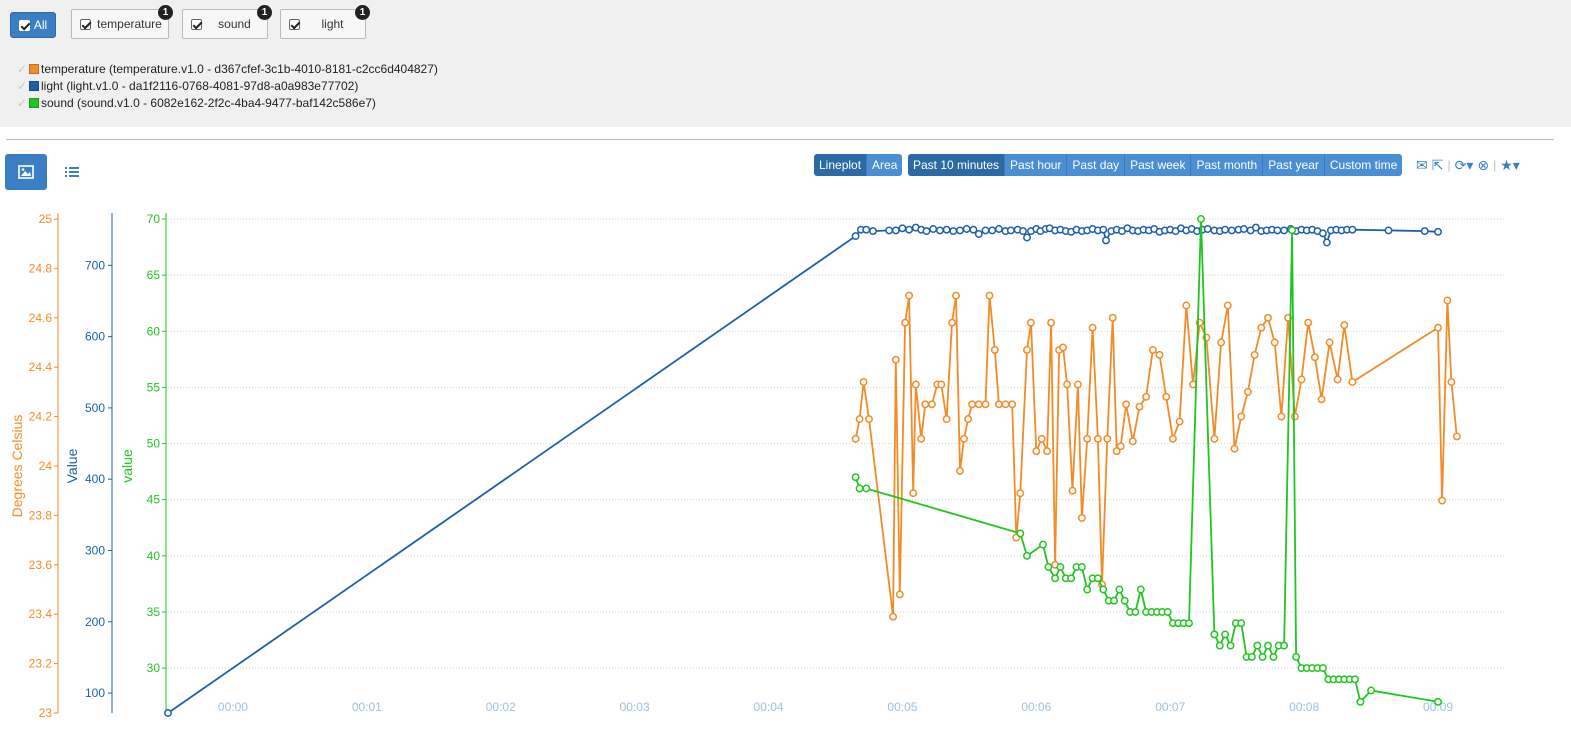 The height and width of the screenshot is (730, 1571). Describe the element at coordinates (1438, 707) in the screenshot. I see `x-tick-label: 00:09` at that location.